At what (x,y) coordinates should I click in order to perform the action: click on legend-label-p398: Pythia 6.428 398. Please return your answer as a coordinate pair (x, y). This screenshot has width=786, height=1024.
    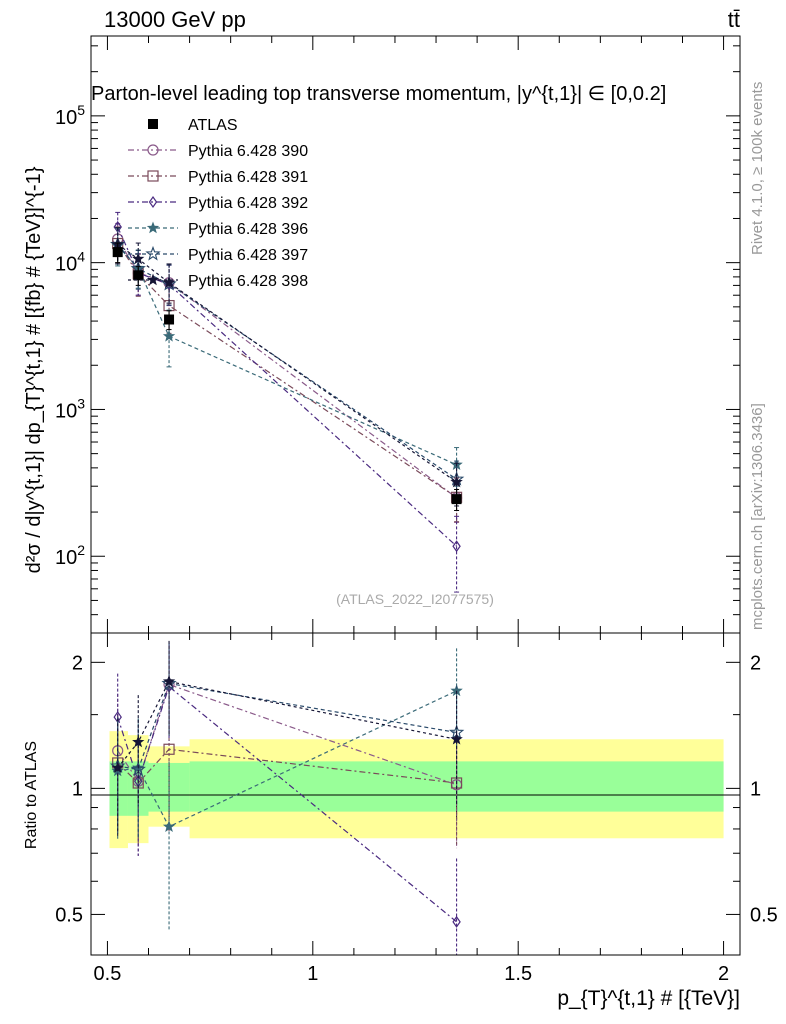
    Looking at the image, I should click on (248, 281).